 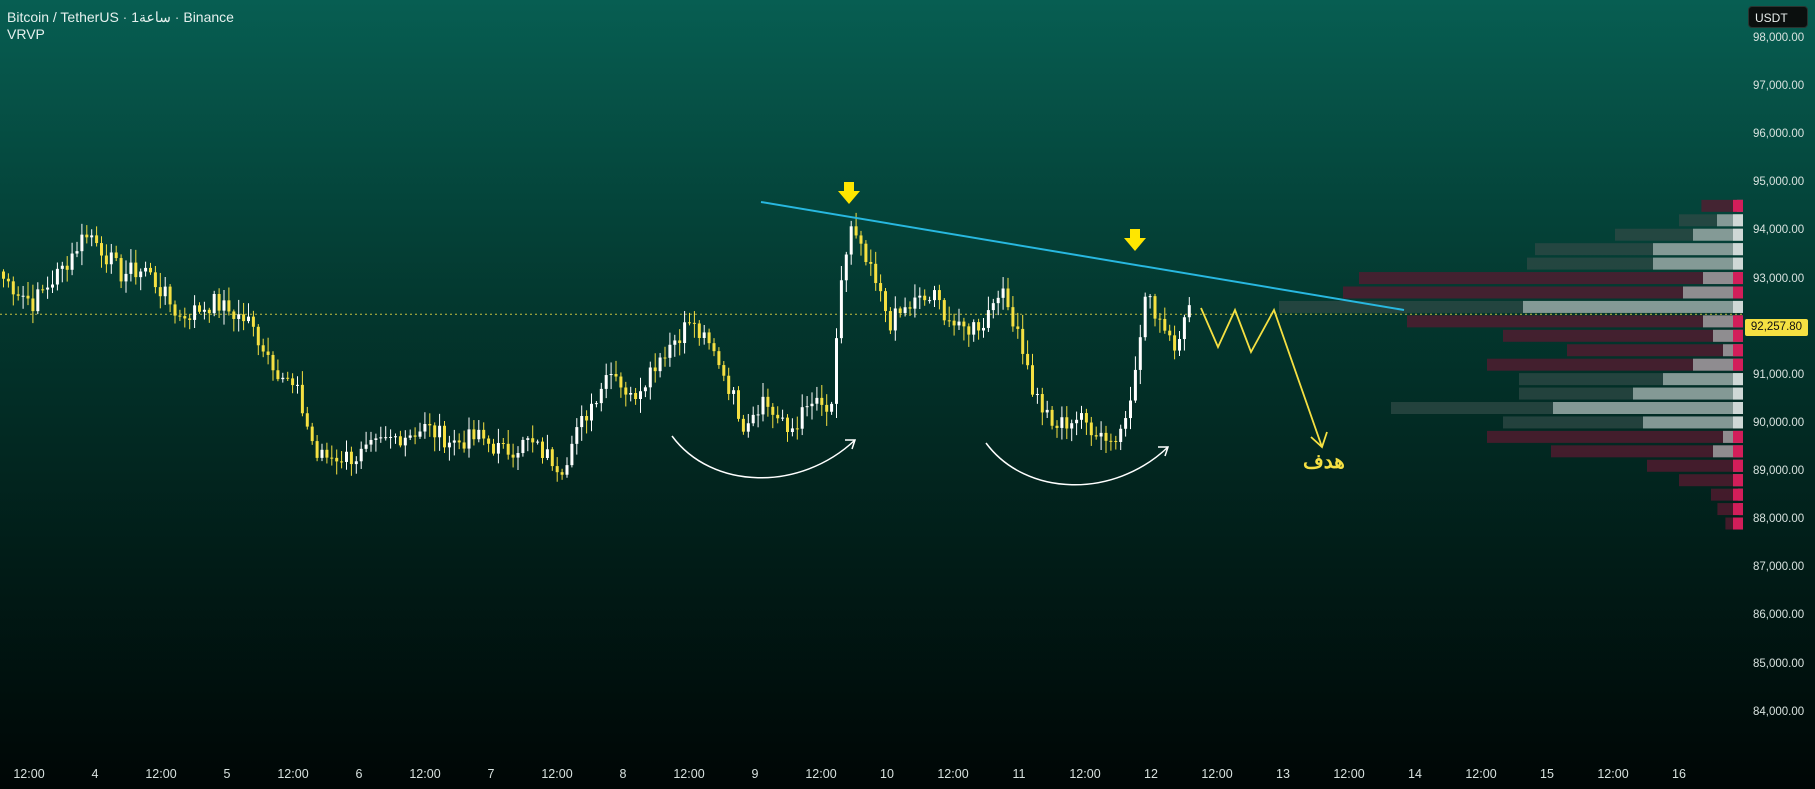 I want to click on time-tick: 8, so click(x=623, y=774).